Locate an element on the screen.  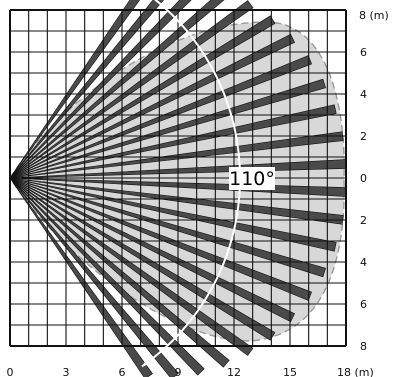
x-tick-label: 9 is located at coordinates (178, 371).